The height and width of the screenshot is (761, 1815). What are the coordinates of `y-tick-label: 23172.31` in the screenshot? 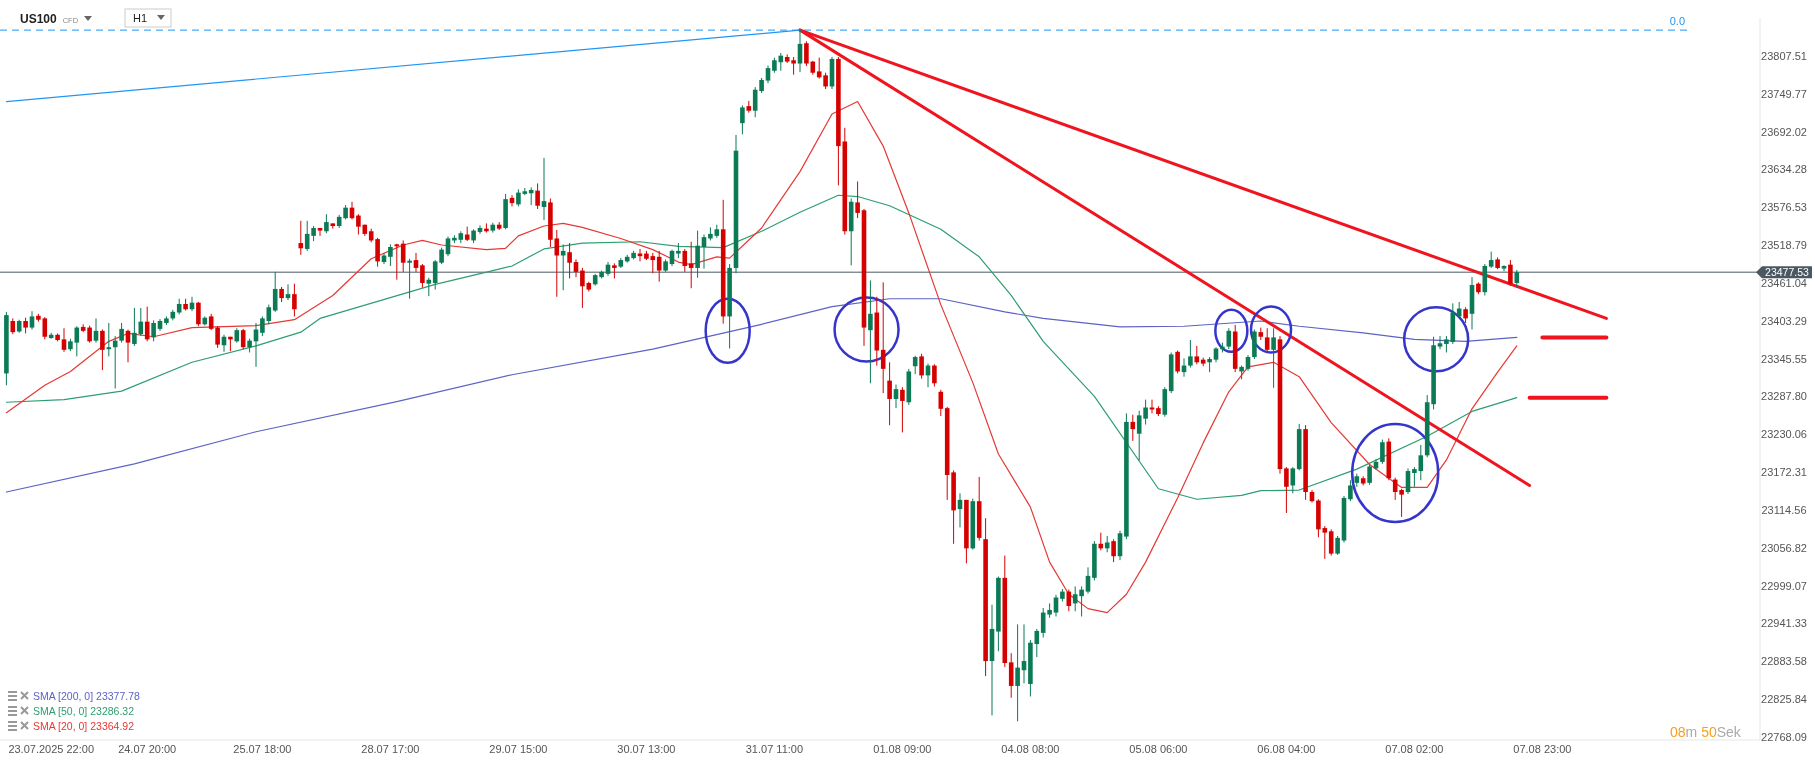 It's located at (1784, 472).